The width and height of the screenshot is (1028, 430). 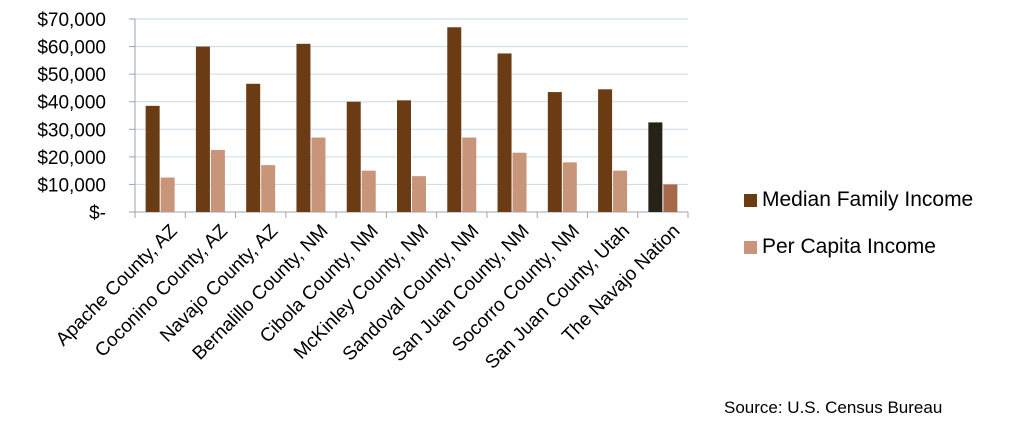 I want to click on y-tick-label: $70,000, so click(x=71, y=20).